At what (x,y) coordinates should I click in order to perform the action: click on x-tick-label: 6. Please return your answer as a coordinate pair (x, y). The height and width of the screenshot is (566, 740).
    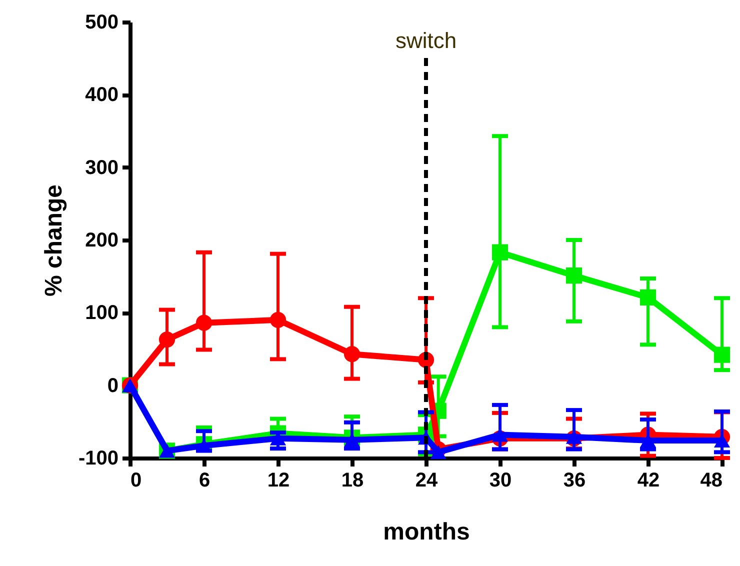
    Looking at the image, I should click on (204, 481).